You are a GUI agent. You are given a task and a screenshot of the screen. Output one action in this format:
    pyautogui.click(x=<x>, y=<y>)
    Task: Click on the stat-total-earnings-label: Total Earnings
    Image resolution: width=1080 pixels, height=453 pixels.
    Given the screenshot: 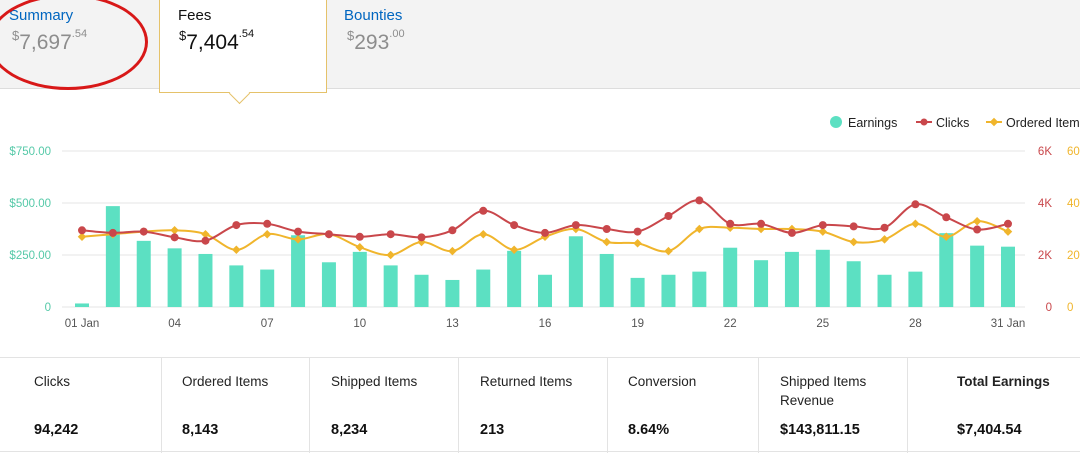 What is the action you would take?
    pyautogui.click(x=1003, y=381)
    